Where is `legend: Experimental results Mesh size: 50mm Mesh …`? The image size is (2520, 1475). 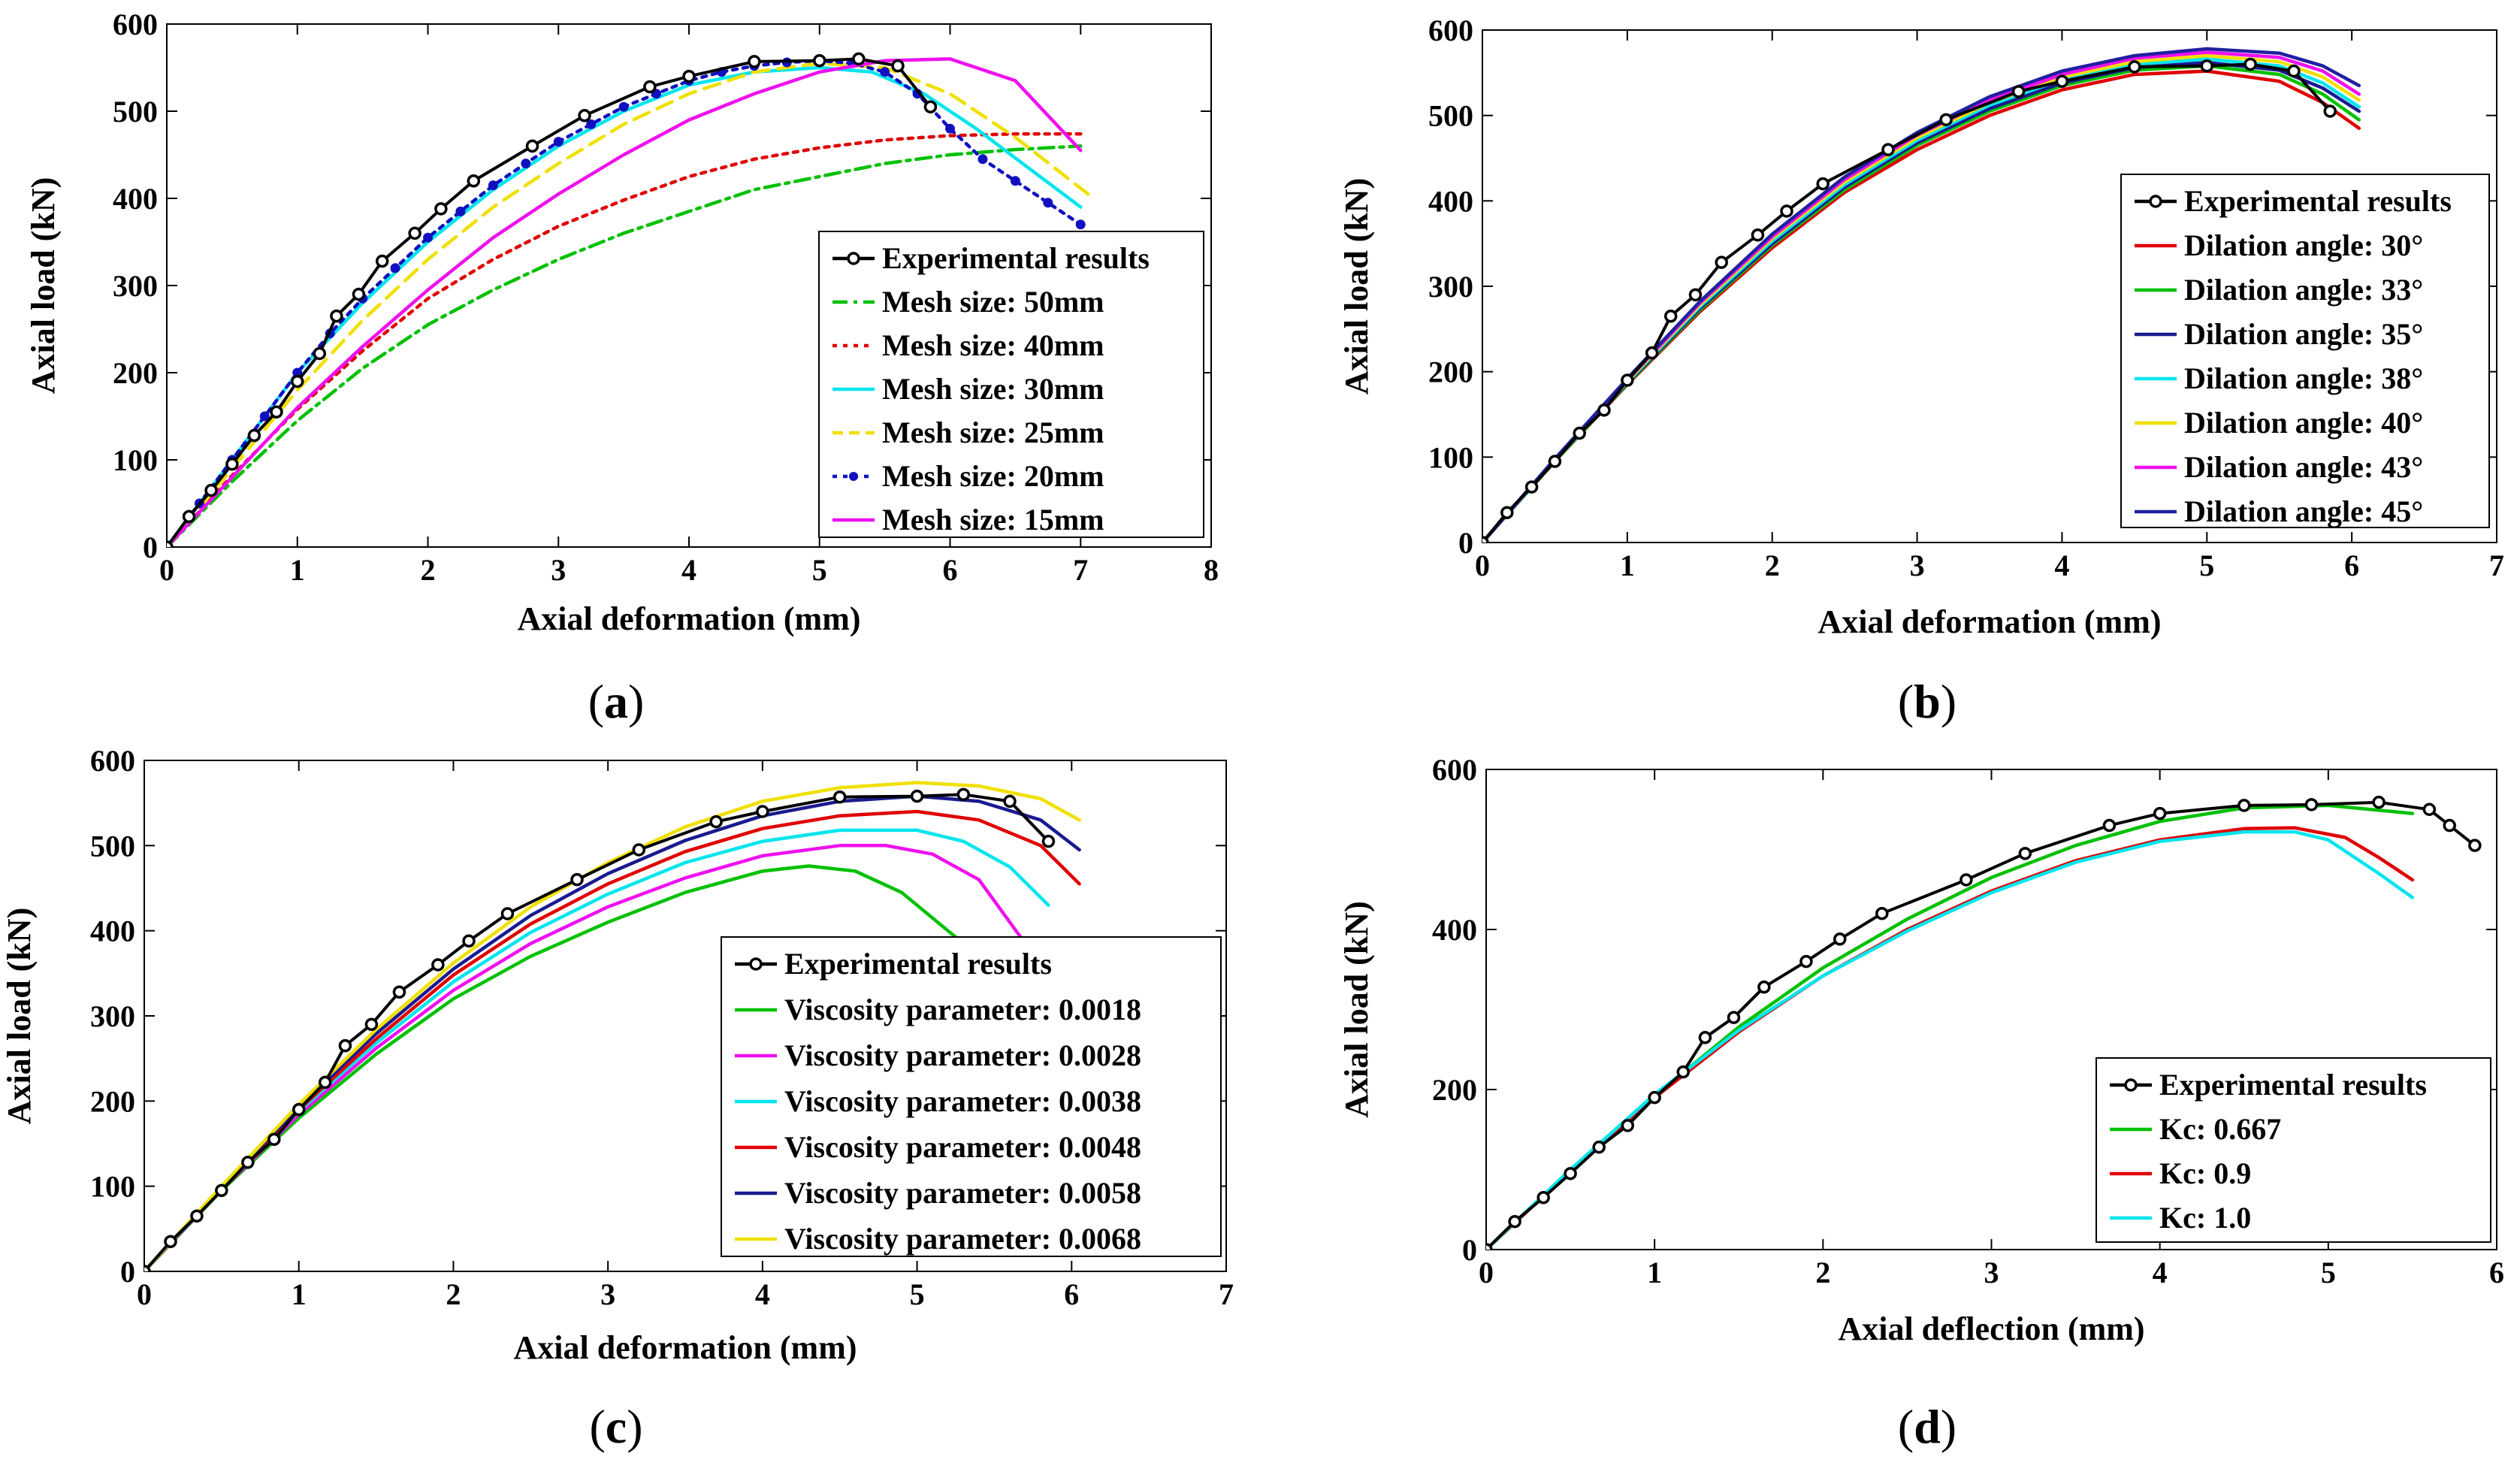
legend: Experimental results Mesh size: 50mm Mesh … is located at coordinates (1011, 384).